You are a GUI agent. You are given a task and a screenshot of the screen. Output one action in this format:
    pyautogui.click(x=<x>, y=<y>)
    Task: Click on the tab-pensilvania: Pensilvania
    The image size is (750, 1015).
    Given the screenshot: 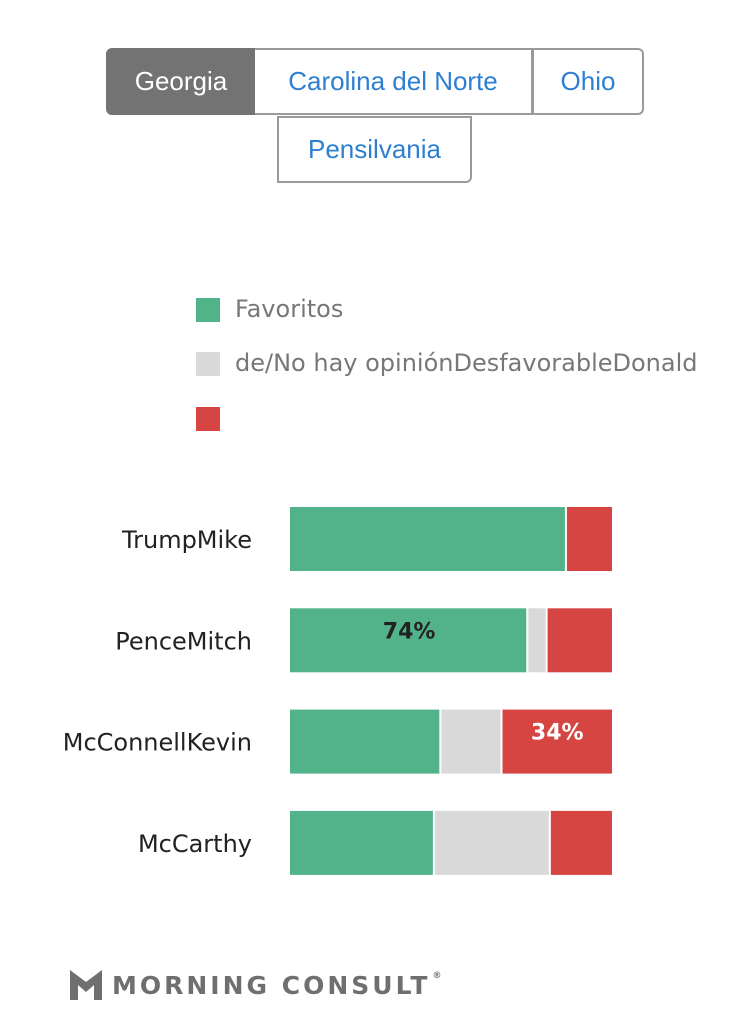 What is the action you would take?
    pyautogui.click(x=374, y=149)
    